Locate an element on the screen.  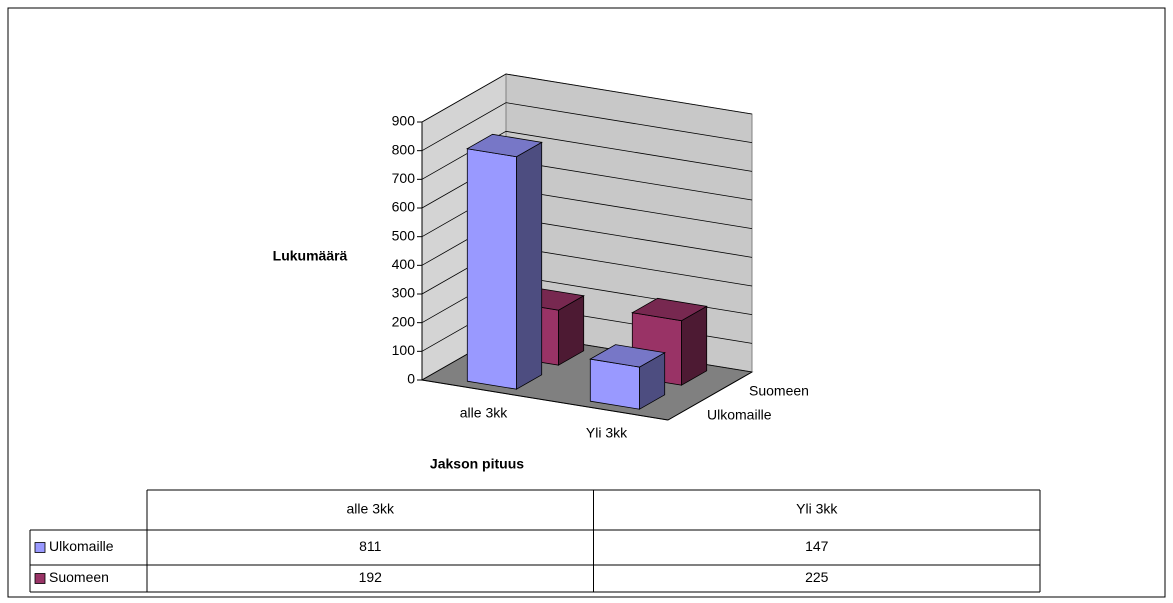
legend-label: Ulkomaille is located at coordinates (81, 546).